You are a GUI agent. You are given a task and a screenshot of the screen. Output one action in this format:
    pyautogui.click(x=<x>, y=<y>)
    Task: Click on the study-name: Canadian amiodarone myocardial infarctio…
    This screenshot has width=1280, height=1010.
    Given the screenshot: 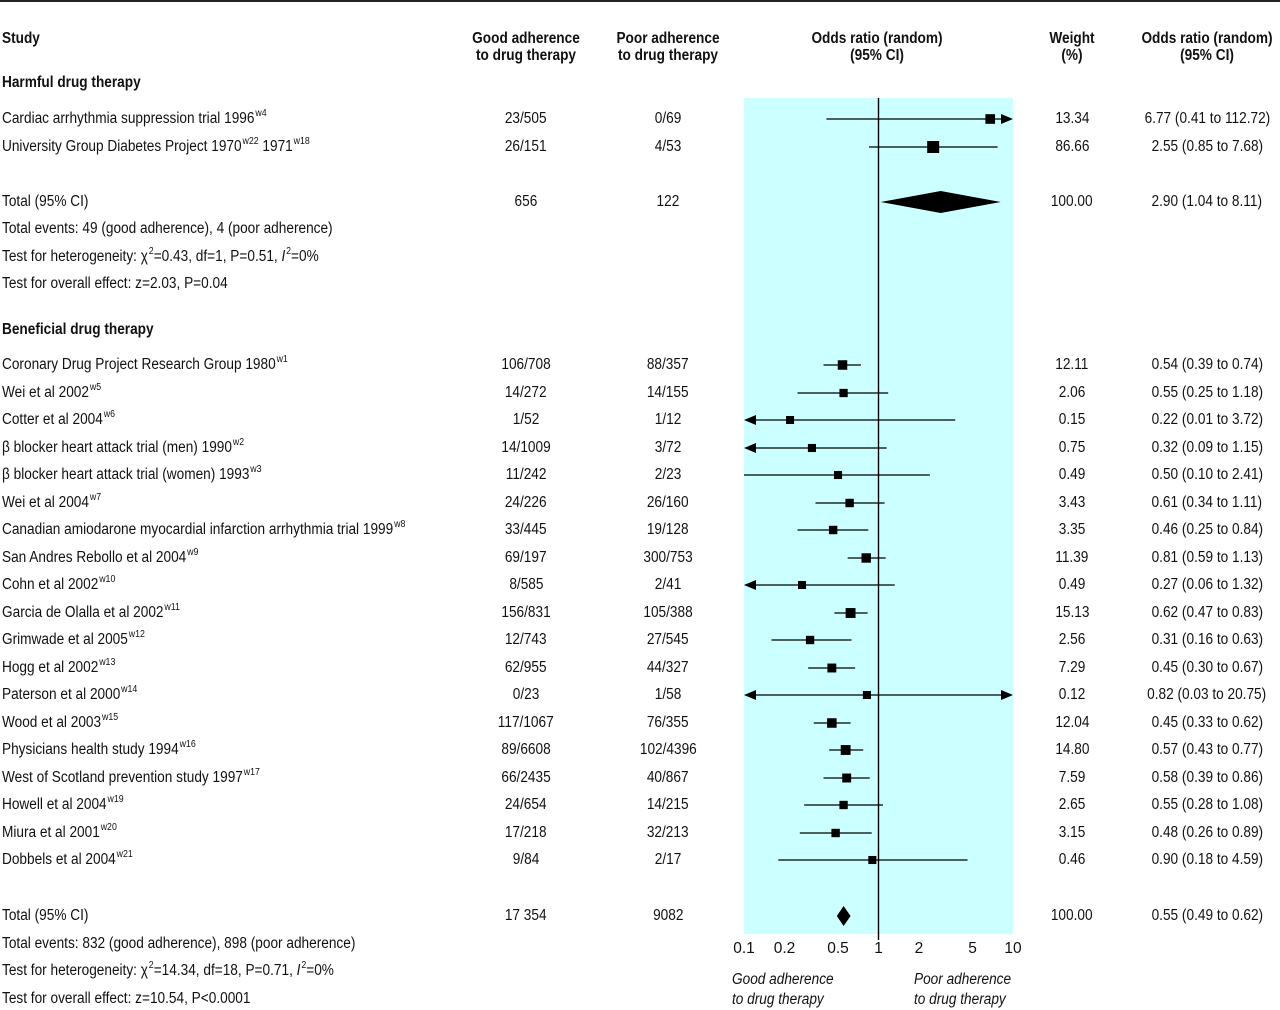 What is the action you would take?
    pyautogui.click(x=204, y=528)
    